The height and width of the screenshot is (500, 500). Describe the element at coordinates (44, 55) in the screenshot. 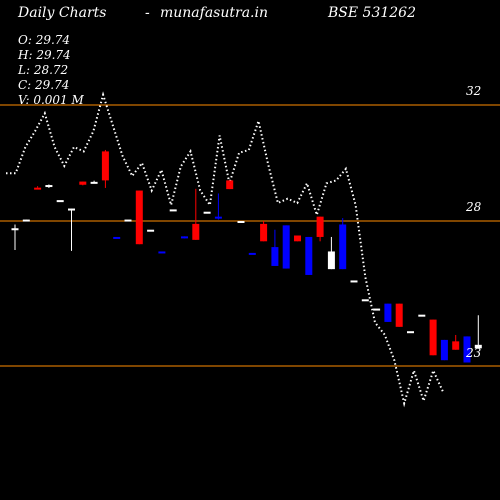

I see `high-value: H: 29.74` at that location.